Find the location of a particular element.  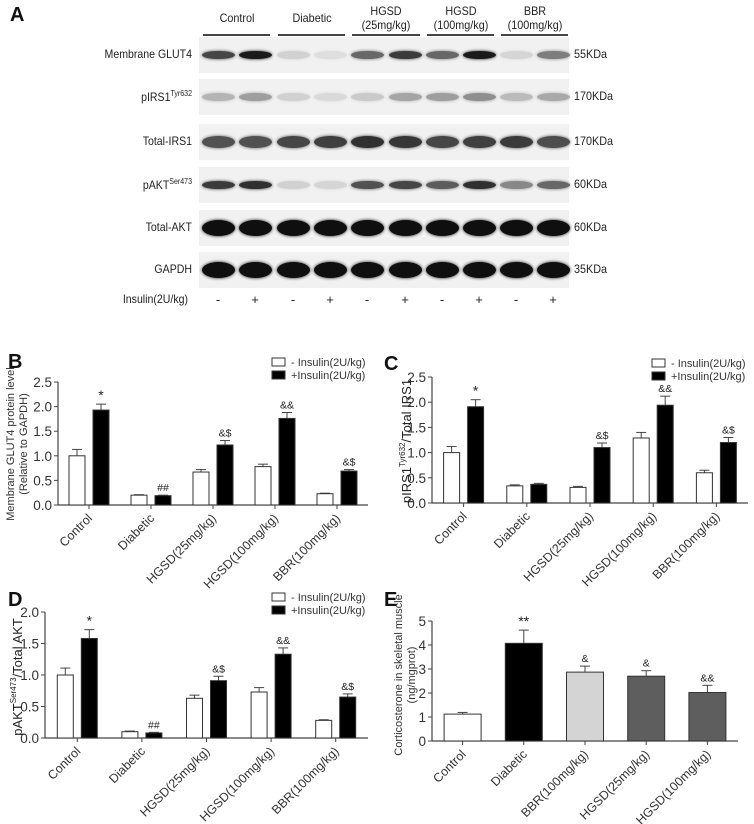

blot-row-label: Membrane GLUT4 is located at coordinates (113, 54).